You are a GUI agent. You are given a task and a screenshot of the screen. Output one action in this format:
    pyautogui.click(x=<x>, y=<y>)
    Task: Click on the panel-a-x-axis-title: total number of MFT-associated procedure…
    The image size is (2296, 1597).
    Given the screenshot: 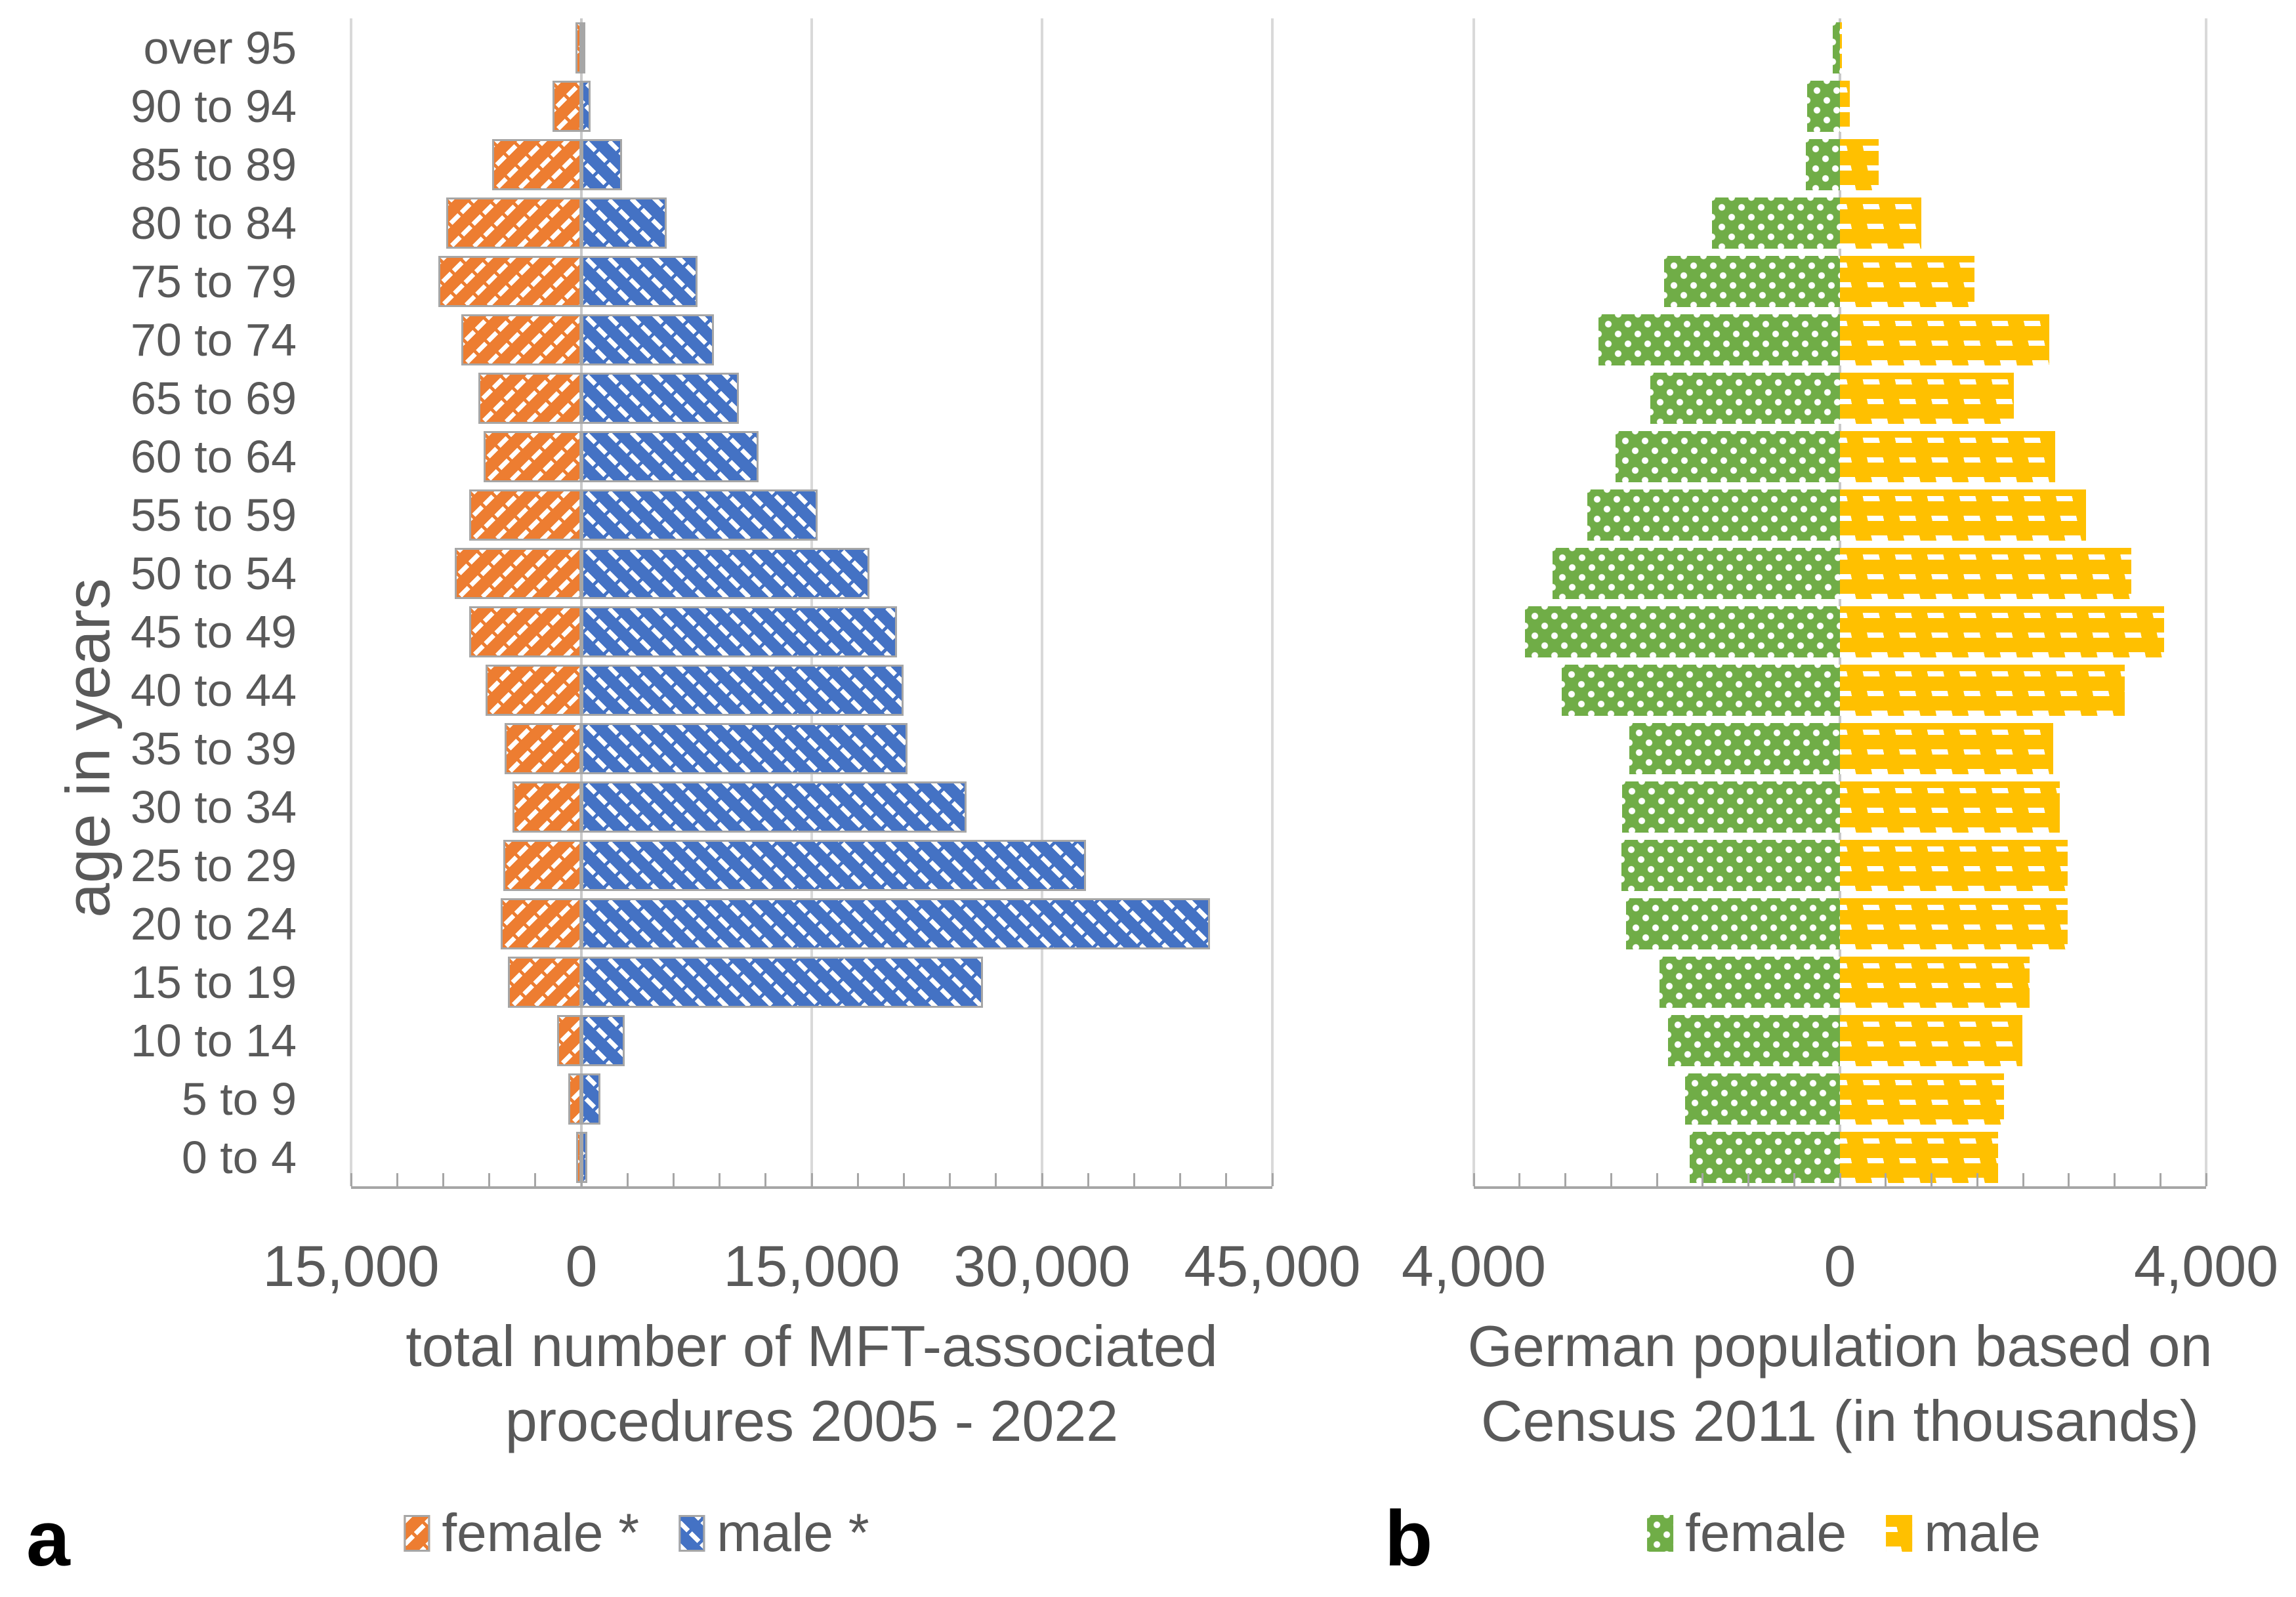 What is the action you would take?
    pyautogui.click(x=812, y=1384)
    